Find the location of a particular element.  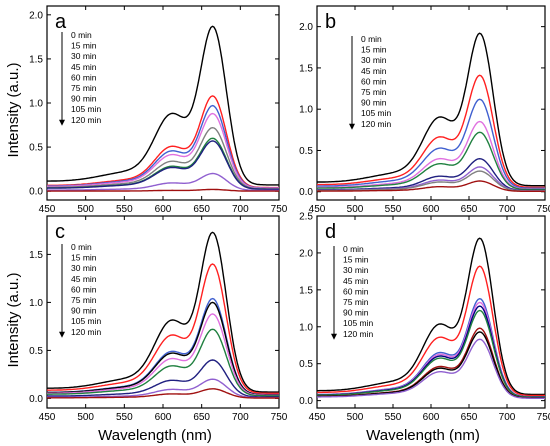

x-tick-label: 550 is located at coordinates (393, 209).